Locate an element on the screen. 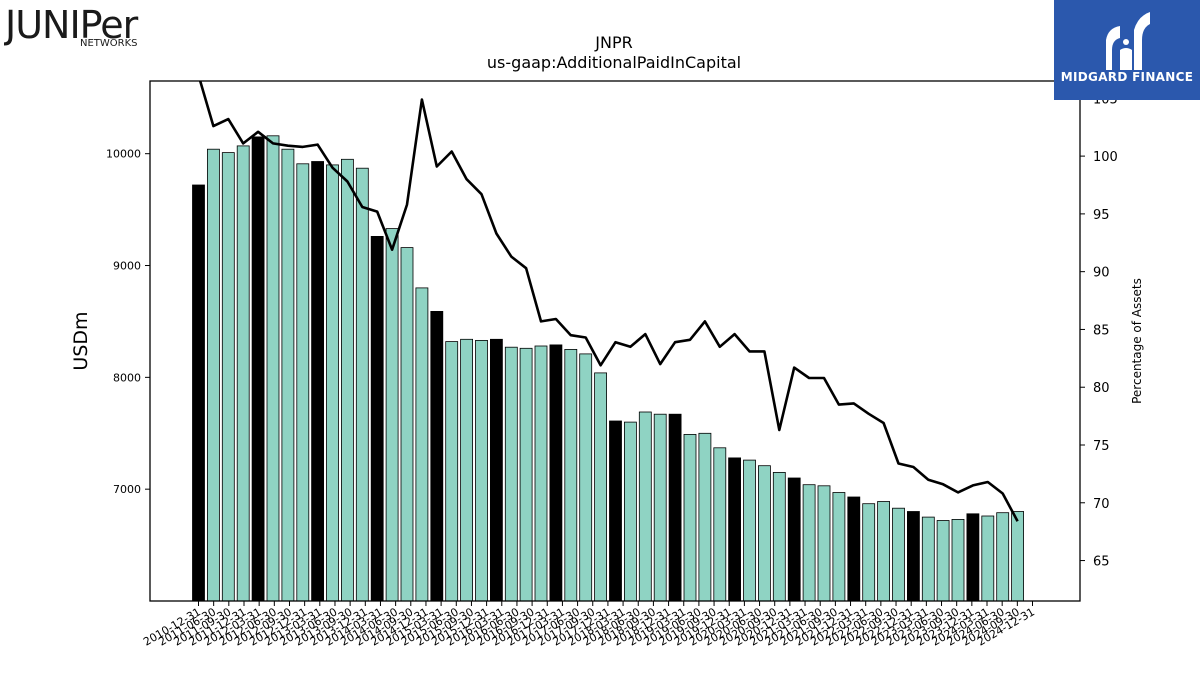 The height and width of the screenshot is (675, 1200). y-tick-label: 10000 is located at coordinates (123, 154).